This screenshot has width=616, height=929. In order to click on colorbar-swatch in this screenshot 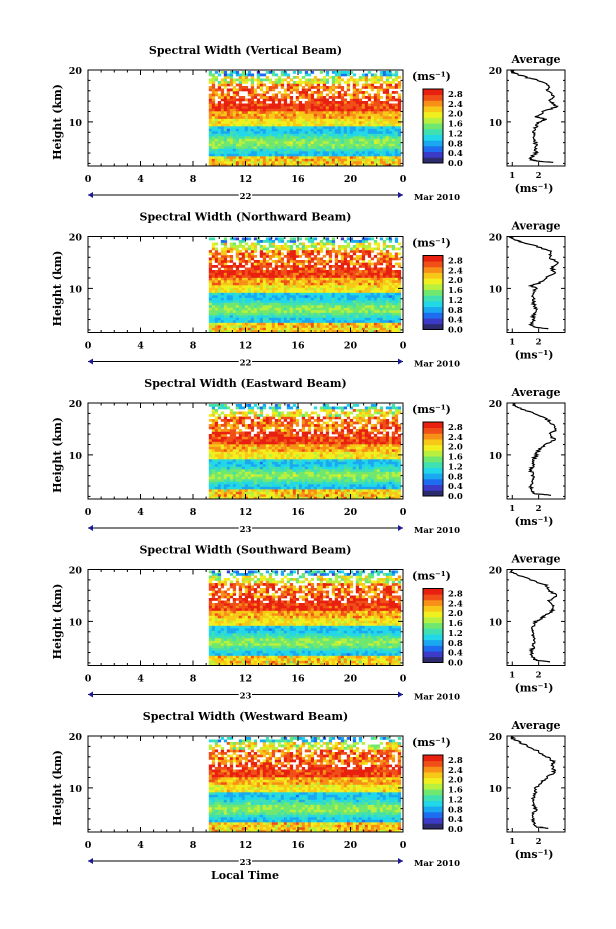, I will do `click(433, 304)`.